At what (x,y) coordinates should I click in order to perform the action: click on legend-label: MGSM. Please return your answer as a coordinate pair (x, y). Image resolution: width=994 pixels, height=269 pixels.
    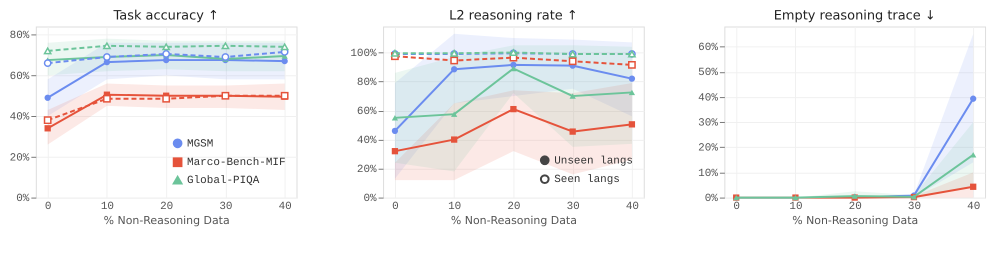
    Looking at the image, I should click on (200, 144).